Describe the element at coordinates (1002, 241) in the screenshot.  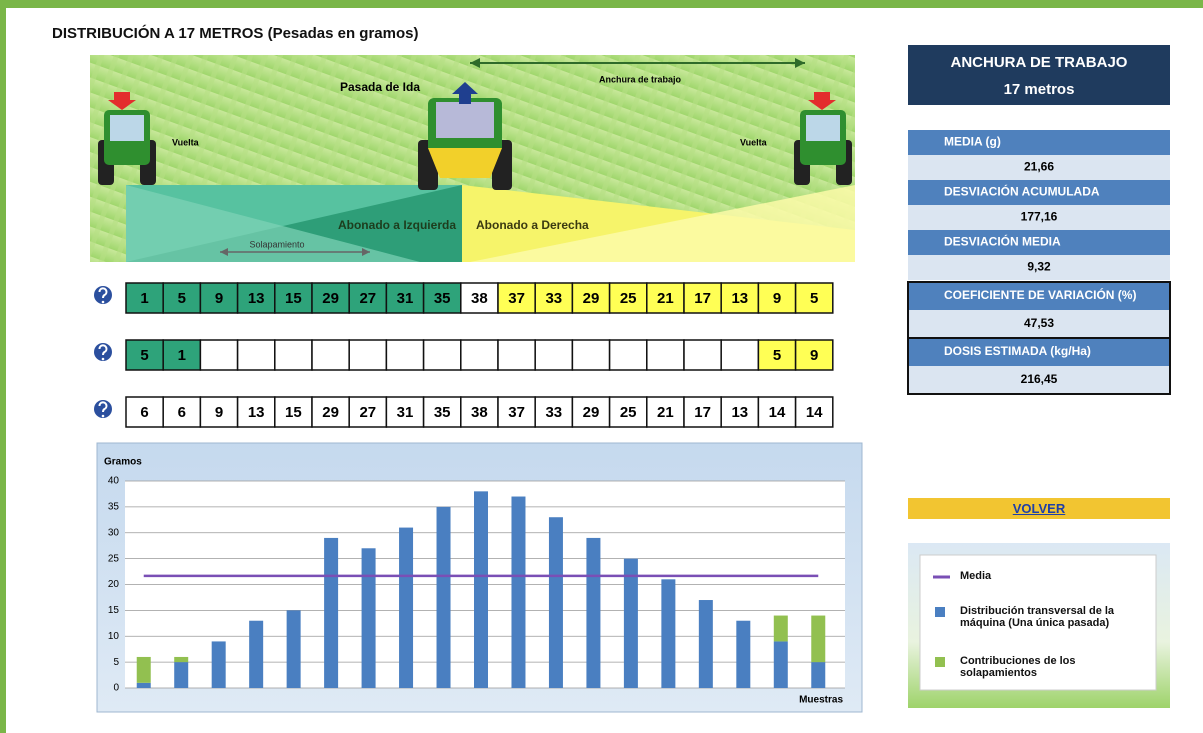
I see `stat-label: DESVIACIÓN MEDIA` at that location.